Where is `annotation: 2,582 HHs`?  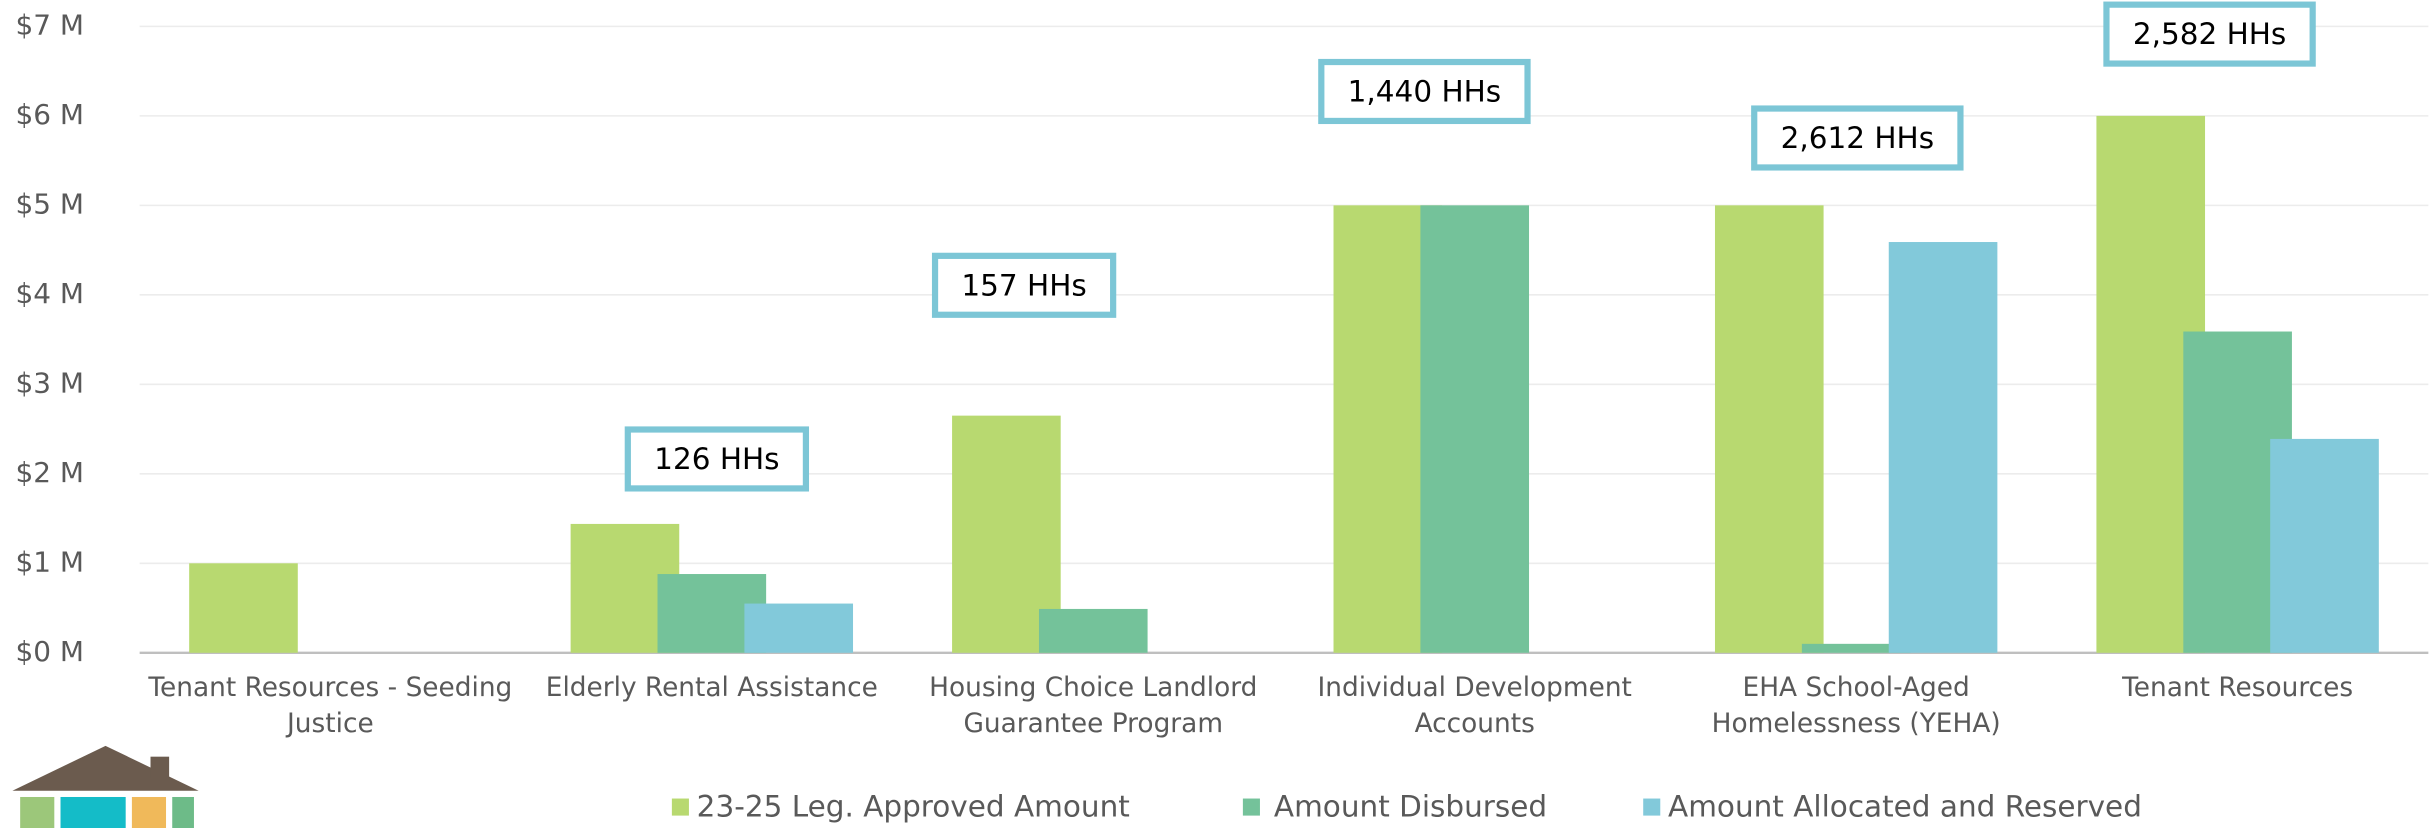
annotation: 2,582 HHs is located at coordinates (2209, 34).